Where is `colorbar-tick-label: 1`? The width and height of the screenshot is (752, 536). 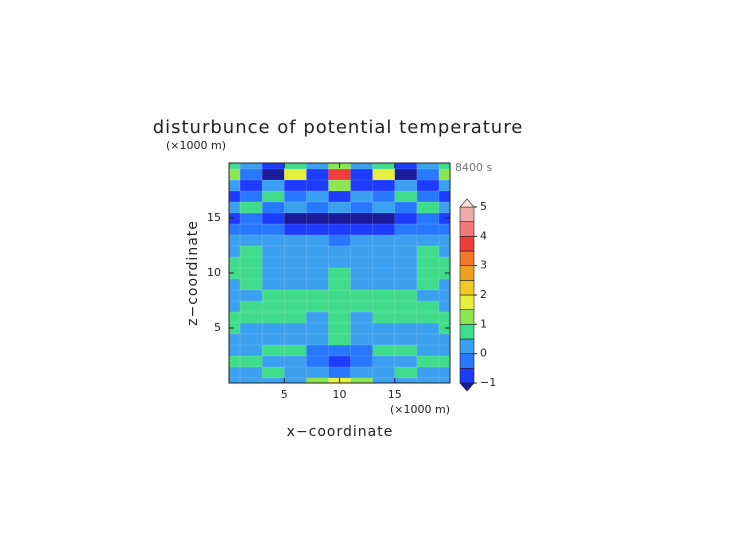 colorbar-tick-label: 1 is located at coordinates (483, 323).